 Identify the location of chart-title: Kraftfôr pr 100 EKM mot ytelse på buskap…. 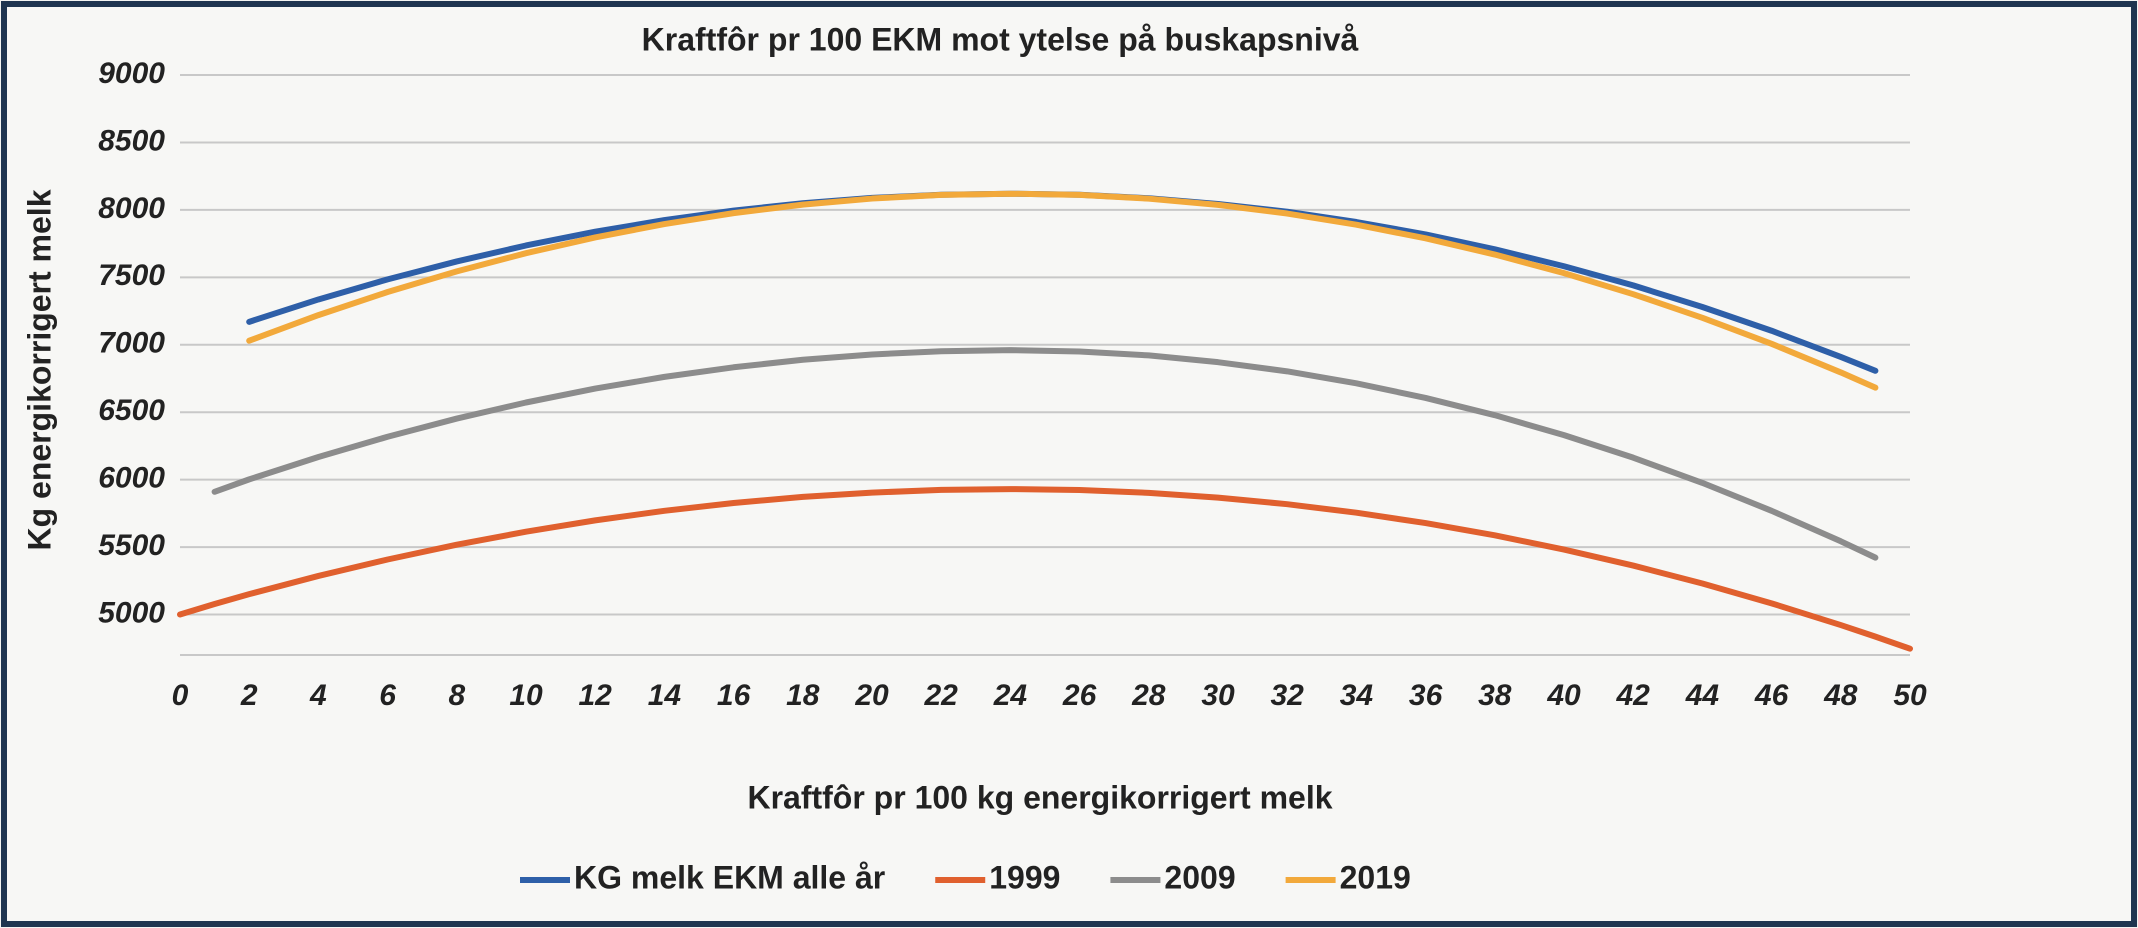
(1000, 39).